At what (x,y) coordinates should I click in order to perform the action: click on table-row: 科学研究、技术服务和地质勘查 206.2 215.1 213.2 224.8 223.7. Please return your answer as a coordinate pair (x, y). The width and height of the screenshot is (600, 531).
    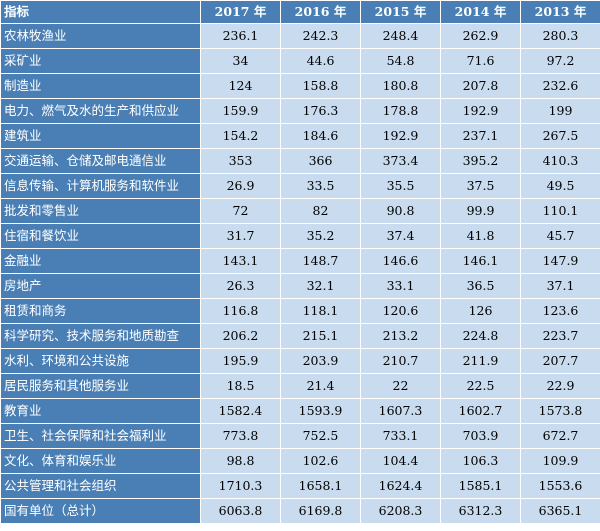
    Looking at the image, I should click on (300, 336).